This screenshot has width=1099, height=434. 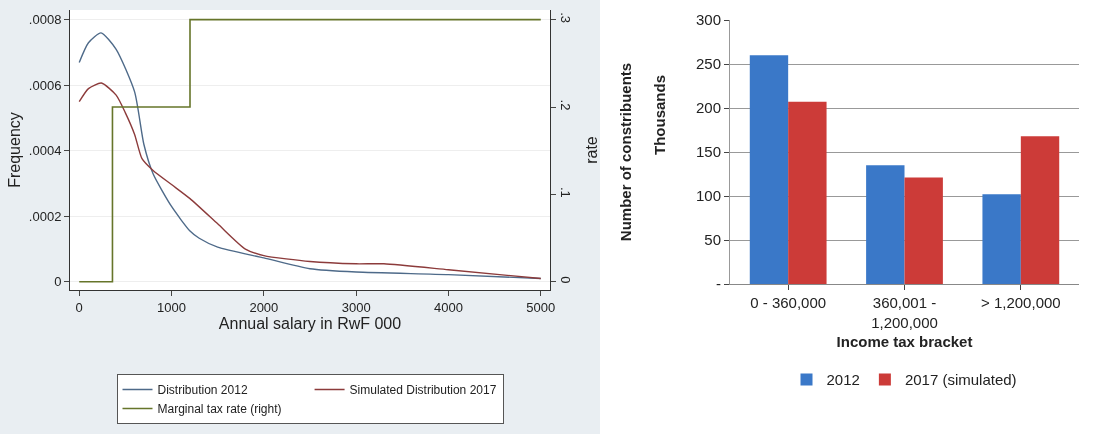 What do you see at coordinates (1020, 302) in the screenshot?
I see `x-tick-label: > 1,200,000` at bounding box center [1020, 302].